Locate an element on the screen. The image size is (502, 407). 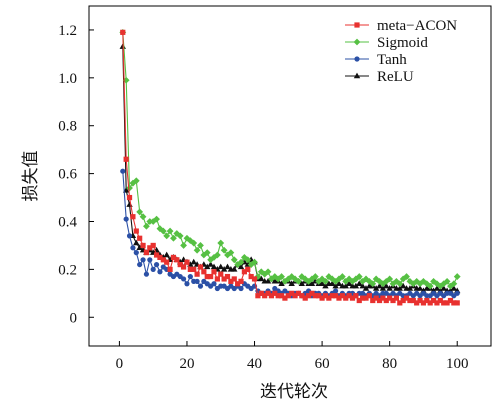
legend-item: Sigmoid is located at coordinates (386, 43).